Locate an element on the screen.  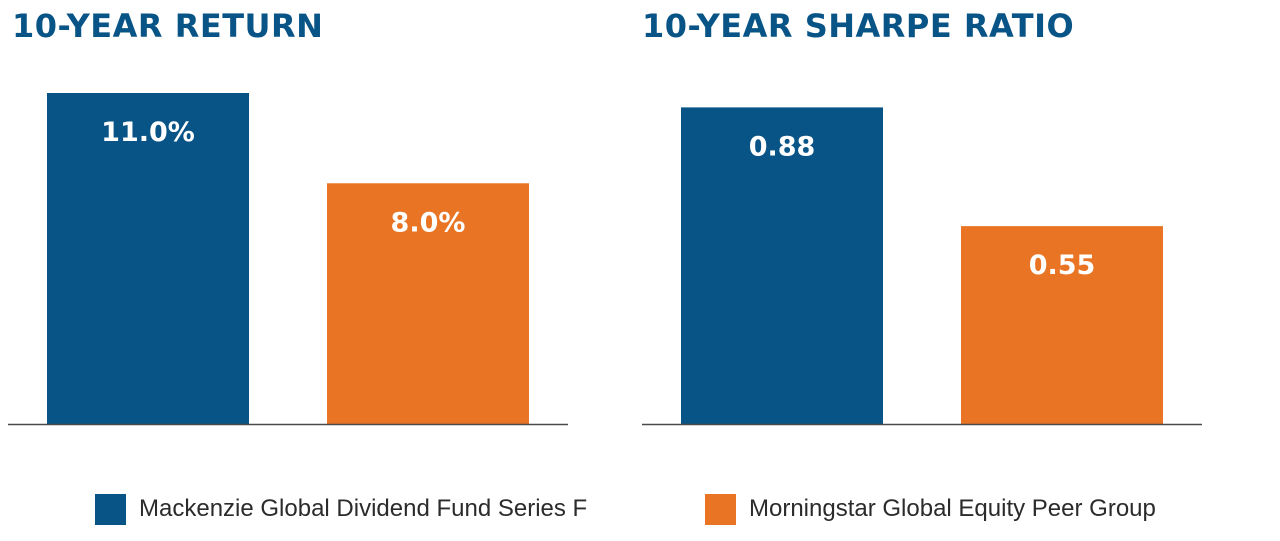
return-bar-fund is located at coordinates (148, 258).